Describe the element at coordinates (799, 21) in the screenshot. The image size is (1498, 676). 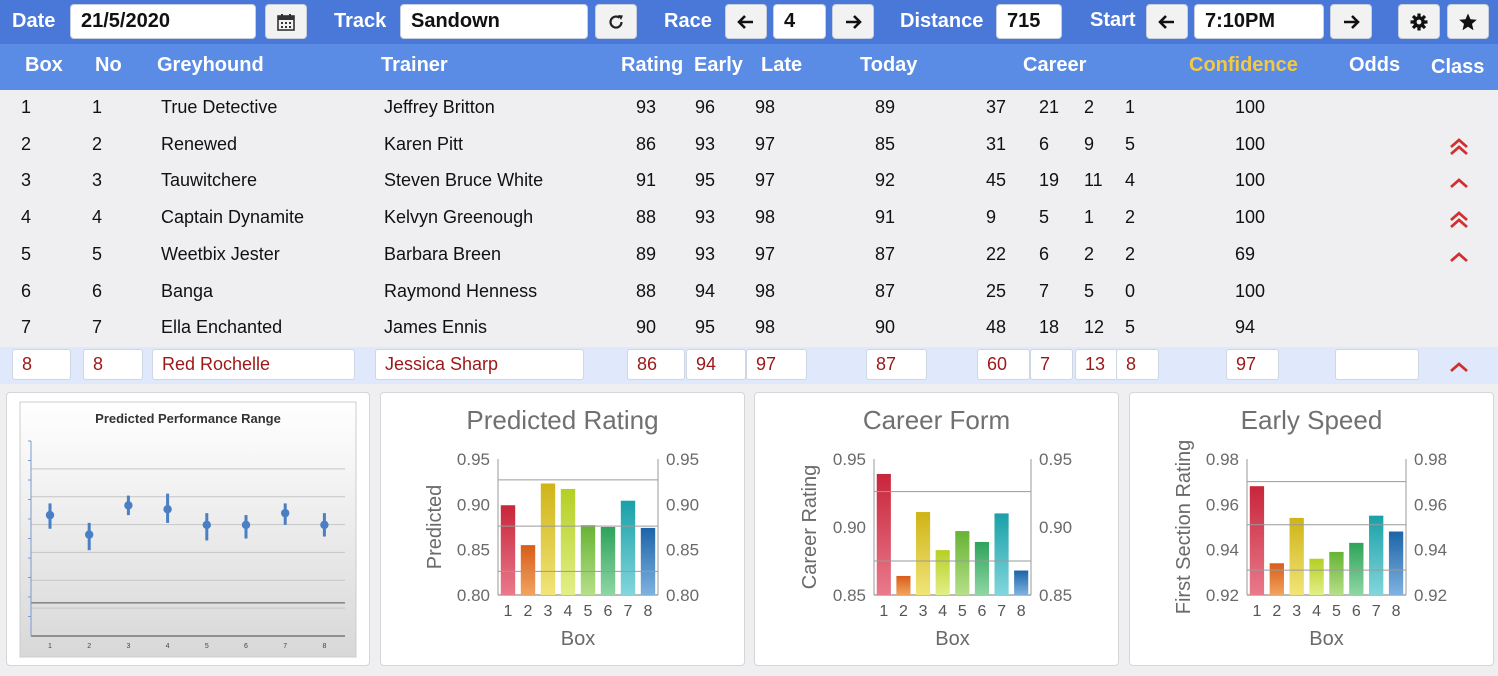
I see `race-field: 4` at that location.